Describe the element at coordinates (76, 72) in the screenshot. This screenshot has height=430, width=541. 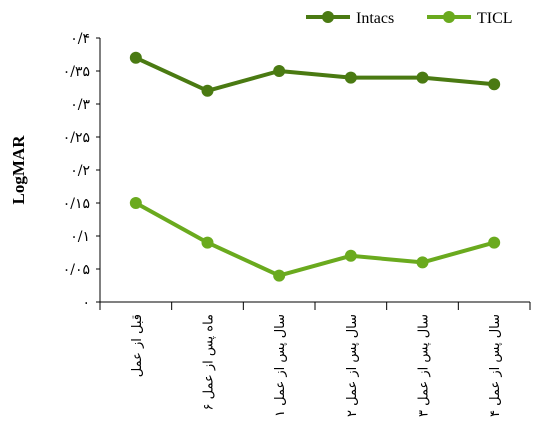
I see `y-tick-label: ۰/۳۵` at that location.